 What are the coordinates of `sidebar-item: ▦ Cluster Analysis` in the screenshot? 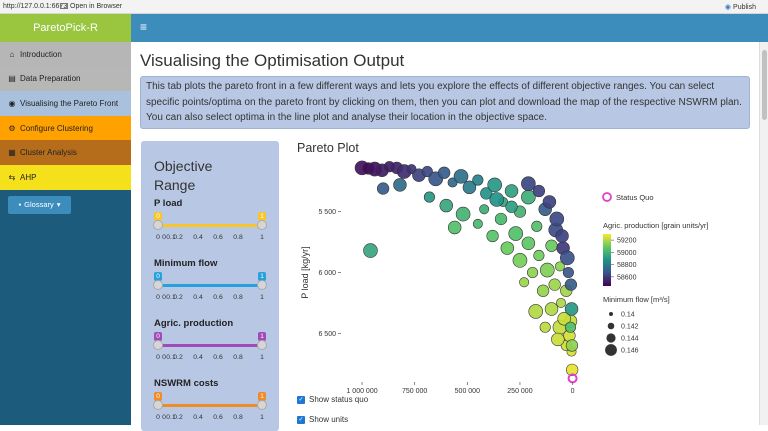 It's located at (65, 152).